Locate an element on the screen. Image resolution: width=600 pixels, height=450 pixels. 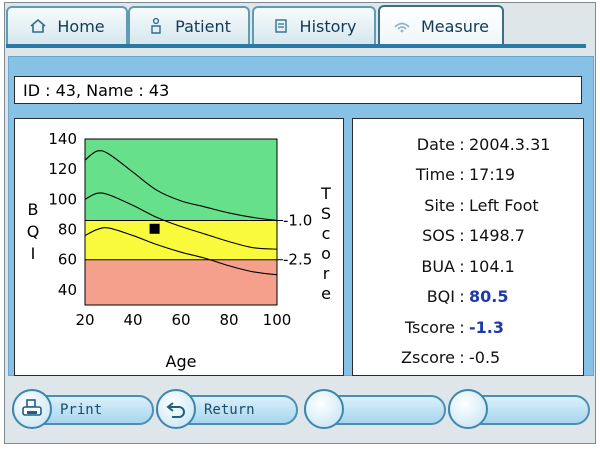
info-row-sos: SOS:1498.7 is located at coordinates (468, 236).